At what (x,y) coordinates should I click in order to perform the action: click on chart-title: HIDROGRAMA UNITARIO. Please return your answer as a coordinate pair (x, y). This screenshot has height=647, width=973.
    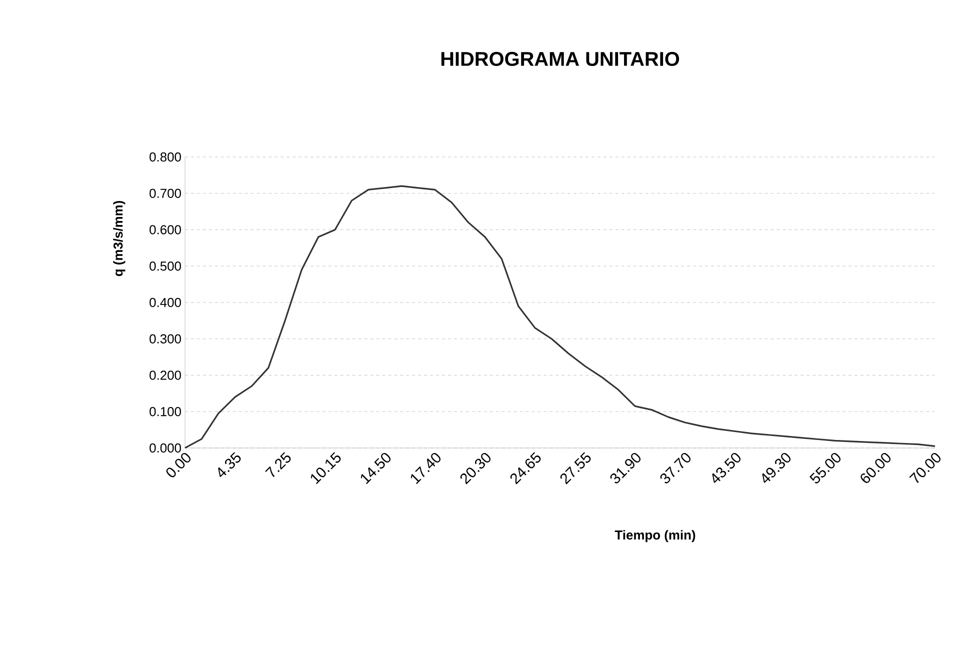
    Looking at the image, I should click on (560, 59).